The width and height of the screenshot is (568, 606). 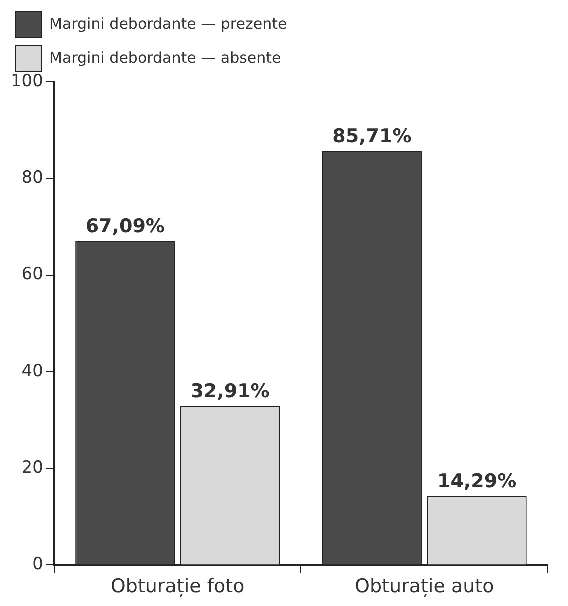 What do you see at coordinates (230, 391) in the screenshot?
I see `data-label: 32,91%` at bounding box center [230, 391].